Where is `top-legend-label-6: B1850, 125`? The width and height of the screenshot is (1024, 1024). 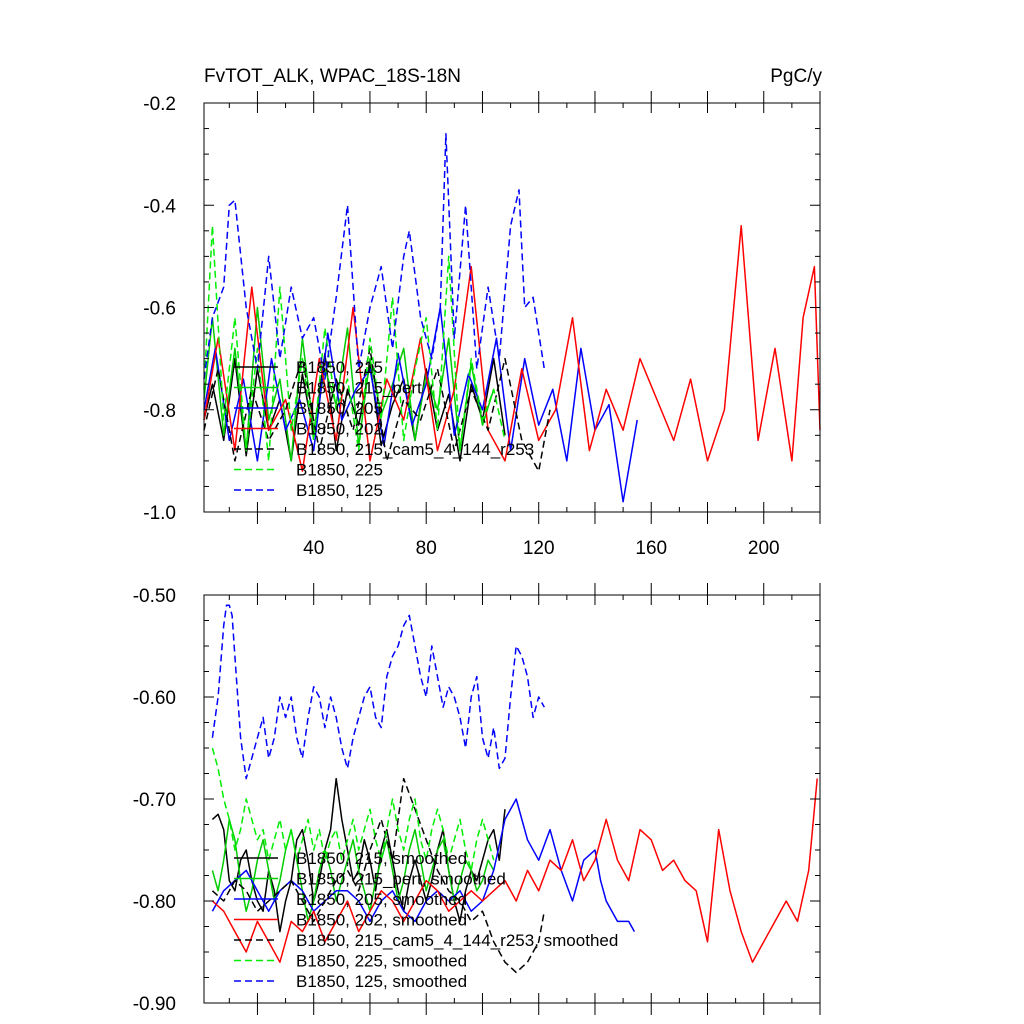
top-legend-label-6: B1850, 125 is located at coordinates (339, 490).